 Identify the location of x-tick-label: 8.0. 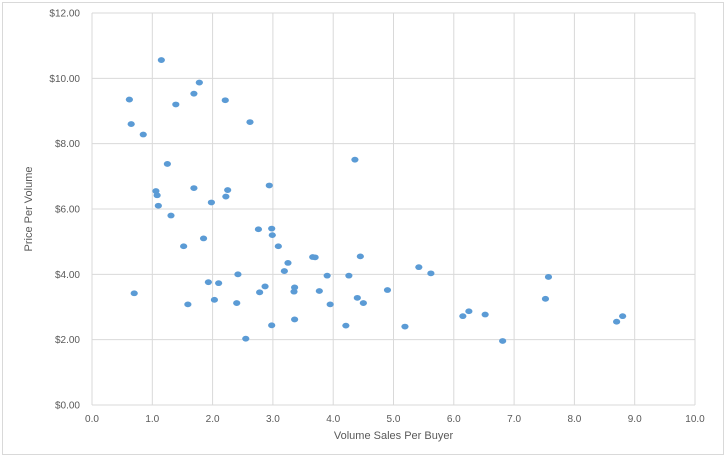
(574, 419).